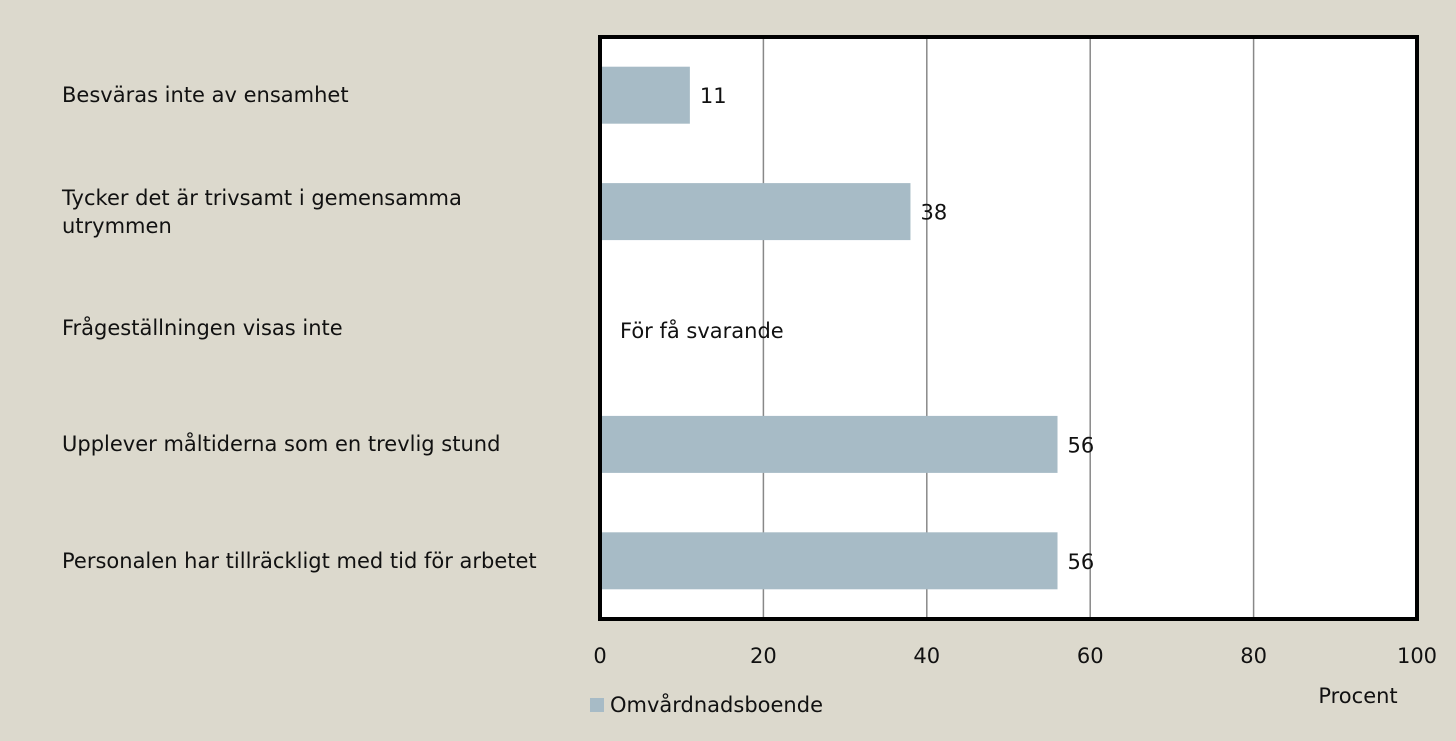 The width and height of the screenshot is (1456, 741). Describe the element at coordinates (1357, 696) in the screenshot. I see `x-axis-label: Procent` at that location.